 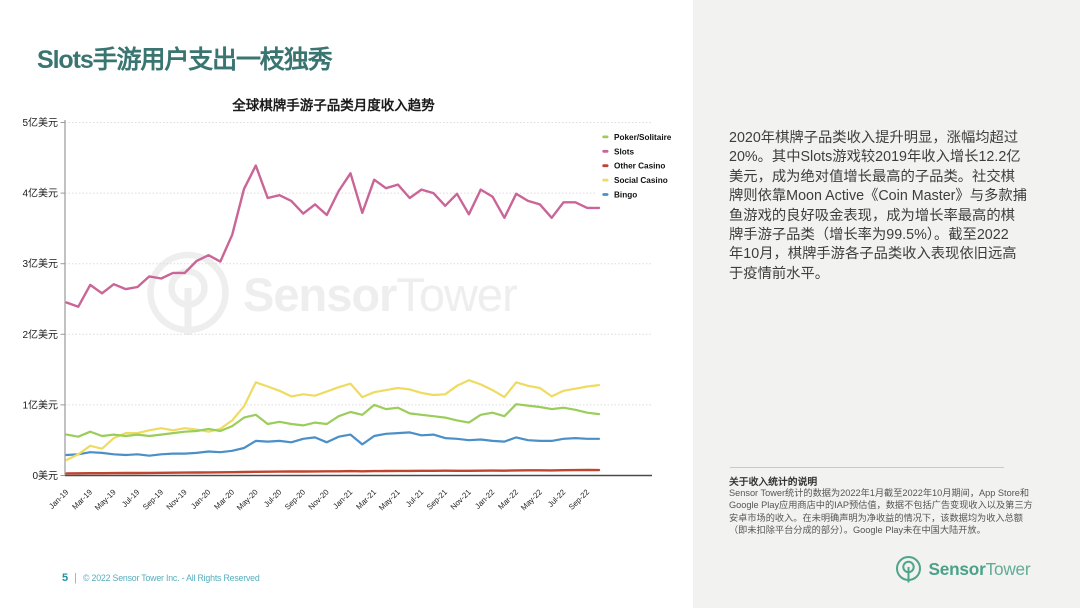 What do you see at coordinates (414, 498) in the screenshot?
I see `svg-text: Jul-21` at bounding box center [414, 498].